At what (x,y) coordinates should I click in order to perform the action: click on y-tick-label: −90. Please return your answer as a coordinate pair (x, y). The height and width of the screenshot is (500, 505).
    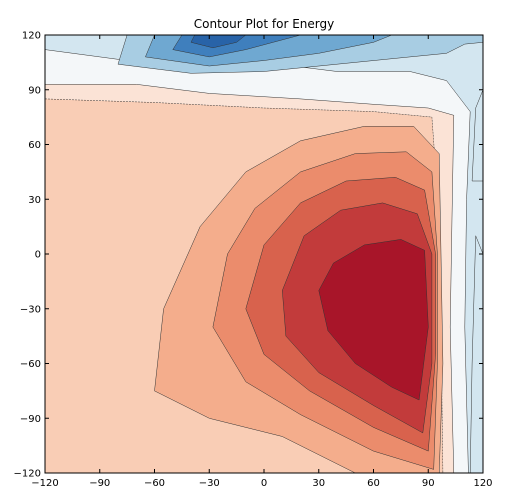
    Looking at the image, I should click on (30, 419).